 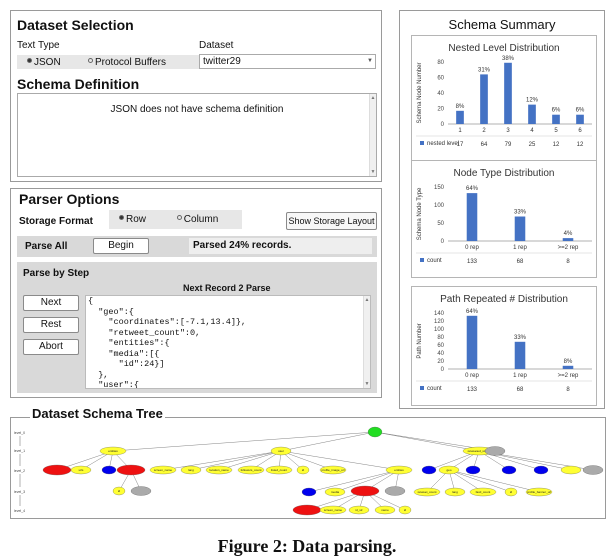 I want to click on y-tick-label: 120, so click(x=439, y=322).